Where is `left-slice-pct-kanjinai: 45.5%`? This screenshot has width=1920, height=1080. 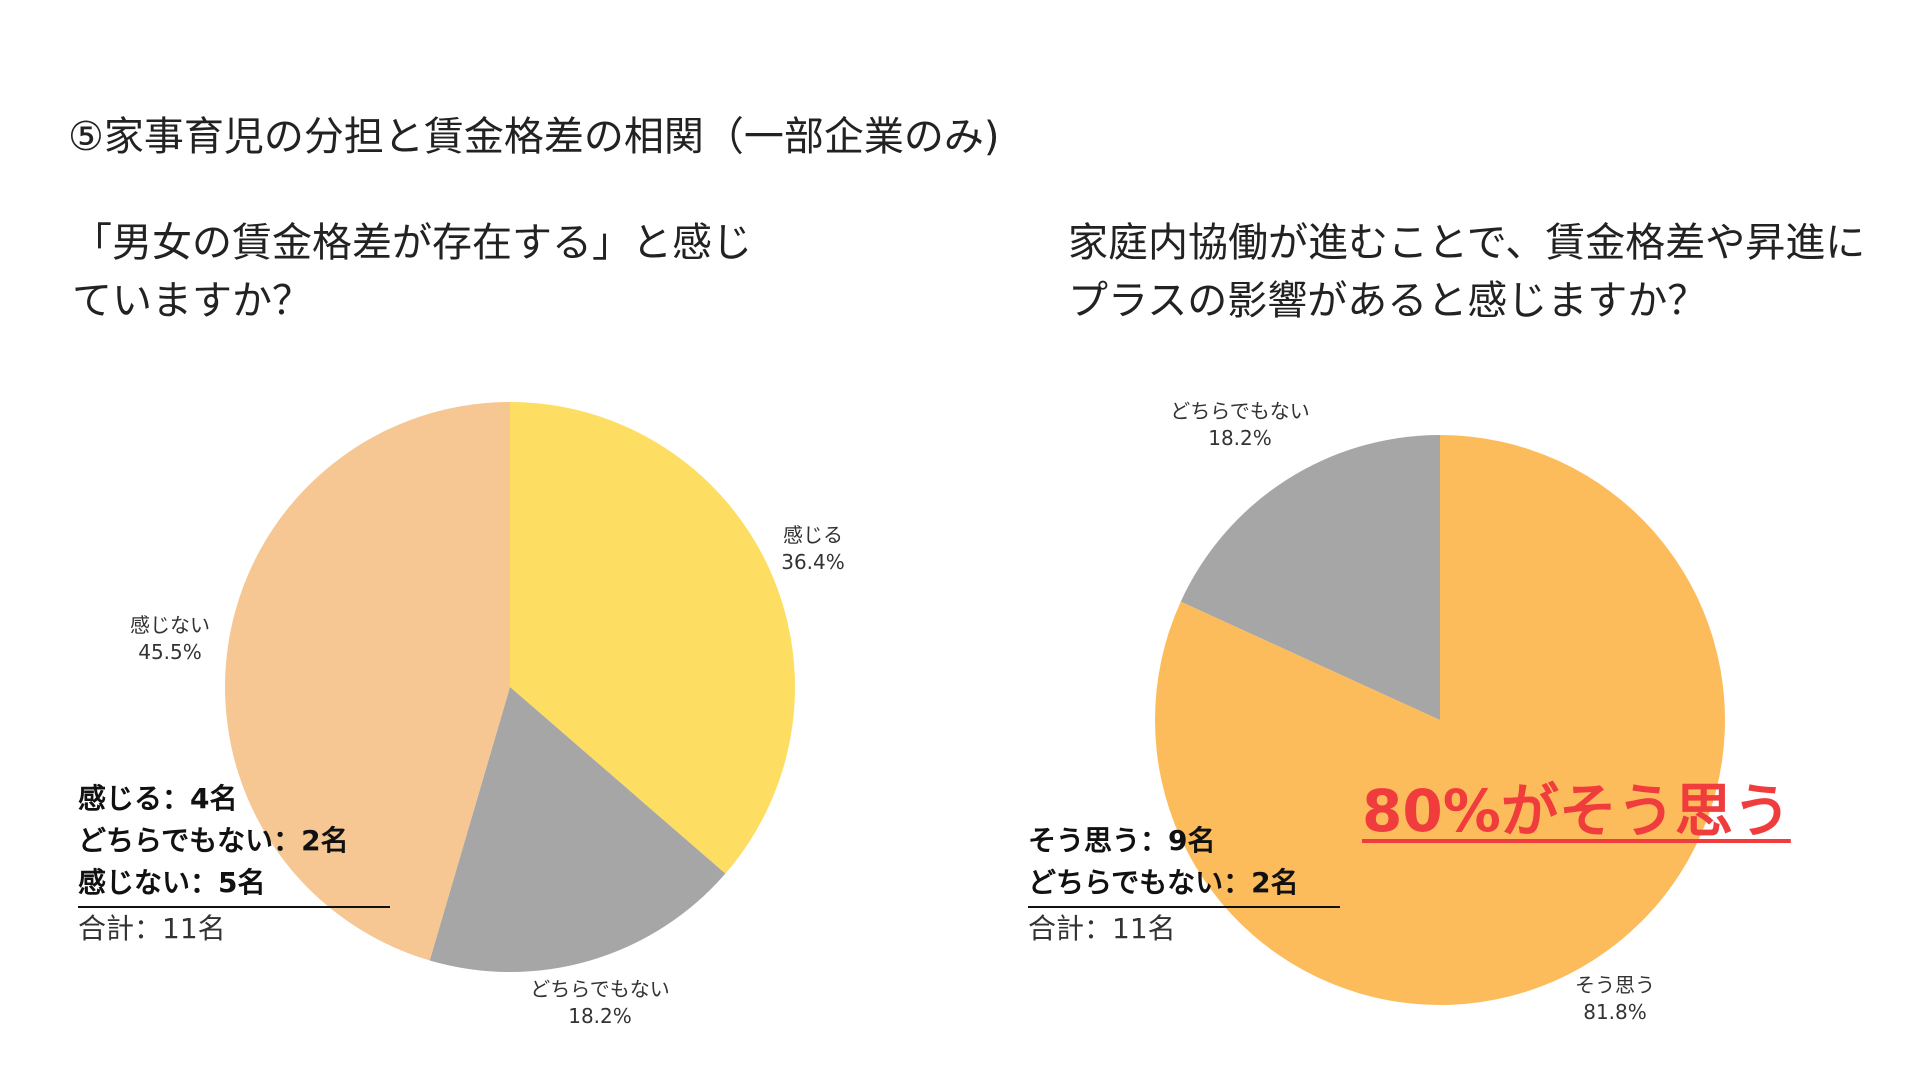 left-slice-pct-kanjinai: 45.5% is located at coordinates (170, 652).